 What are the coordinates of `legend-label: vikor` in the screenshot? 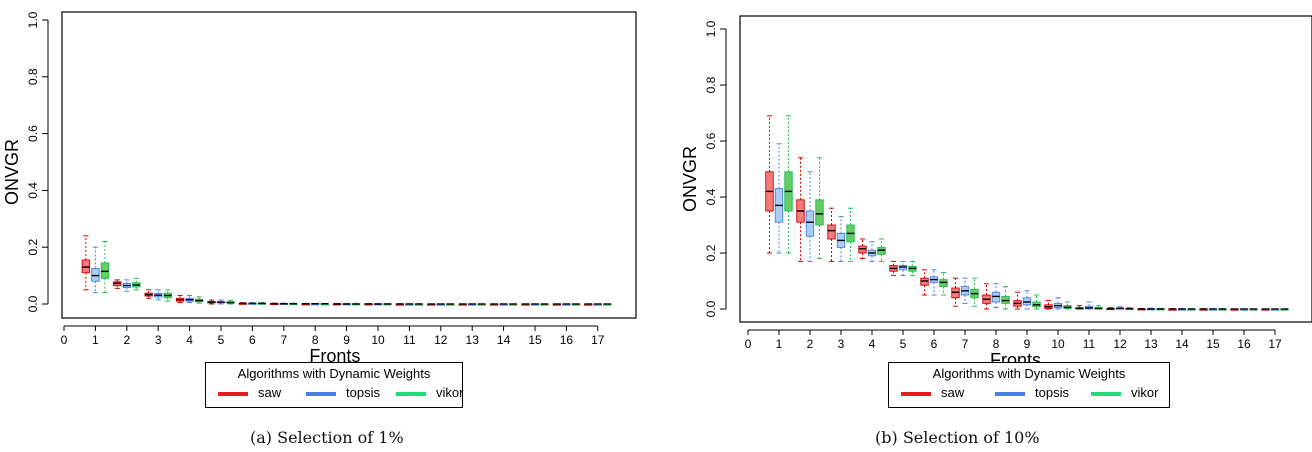 It's located at (450, 392).